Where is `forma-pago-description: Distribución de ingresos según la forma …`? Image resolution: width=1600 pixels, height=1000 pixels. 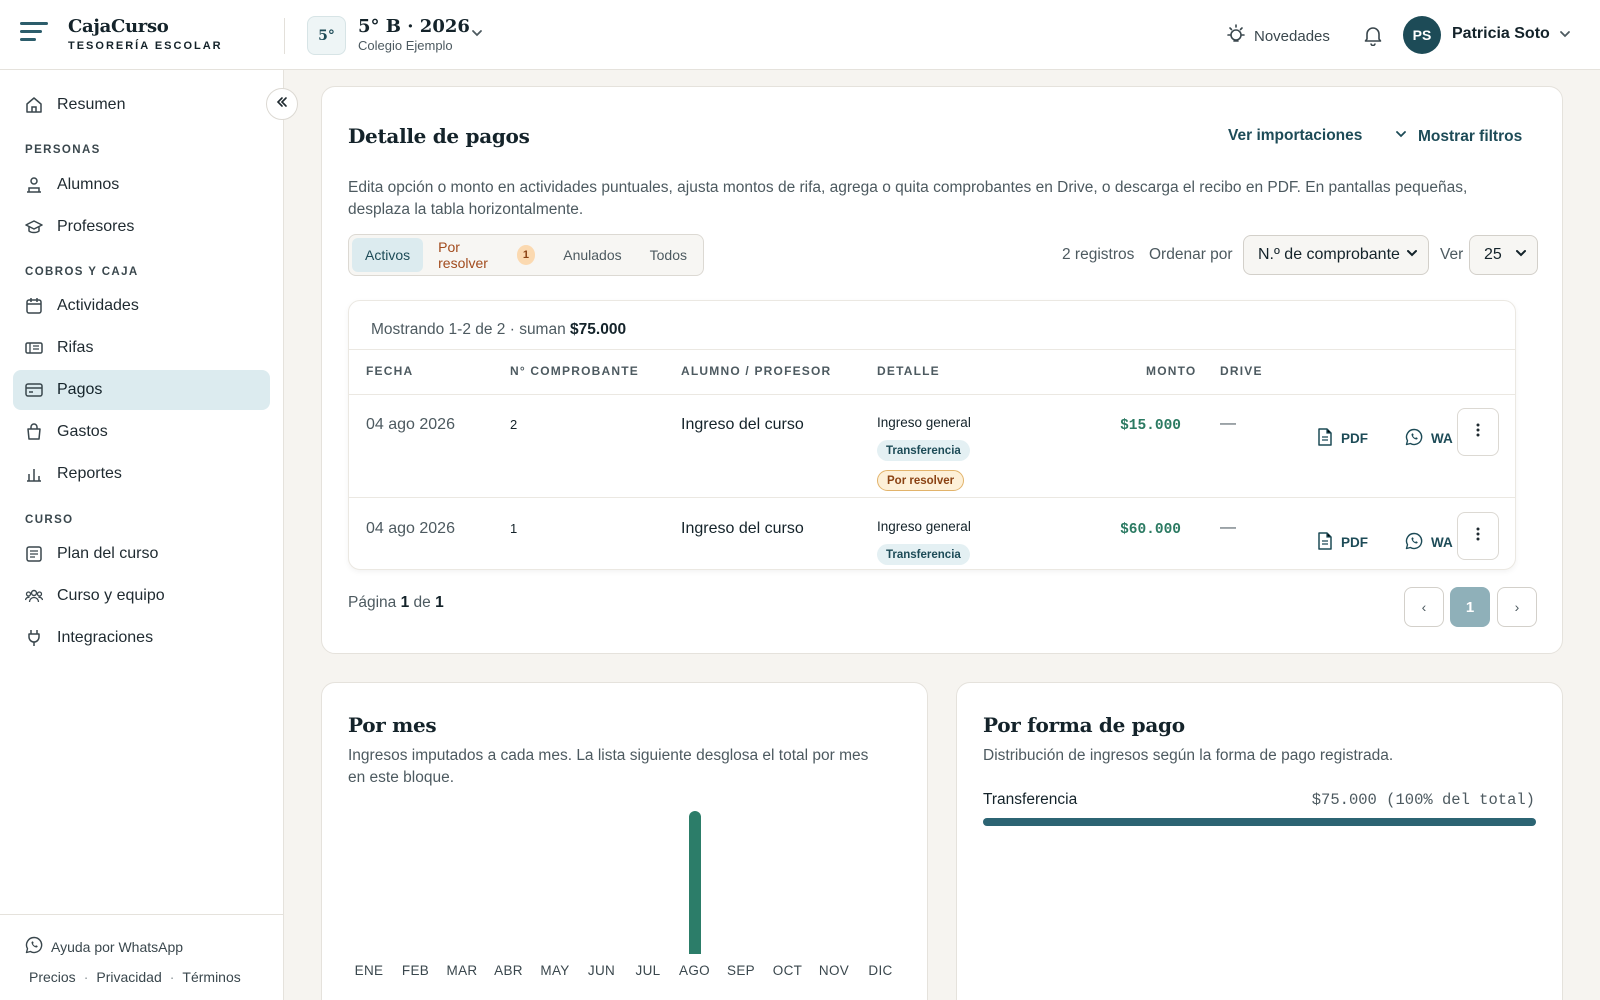 forma-pago-description: Distribución de ingresos según la forma … is located at coordinates (1188, 755).